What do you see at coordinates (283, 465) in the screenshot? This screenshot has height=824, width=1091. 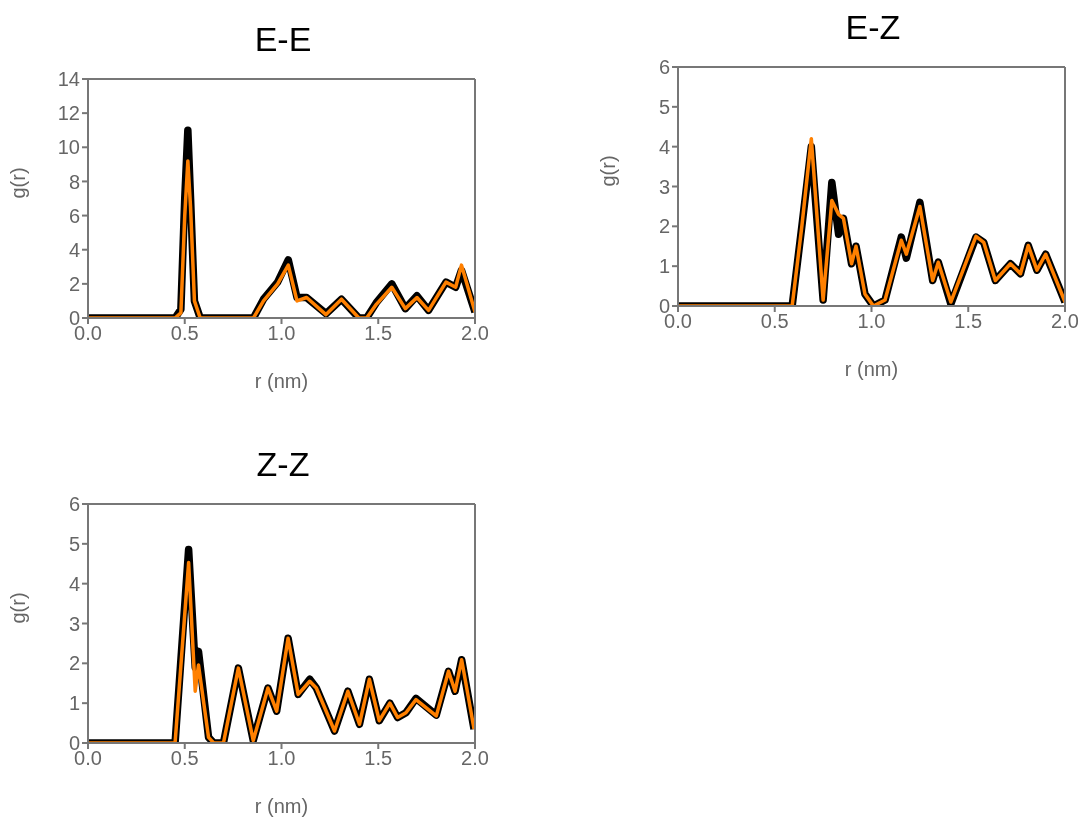 I see `chart-title: Z-Z` at bounding box center [283, 465].